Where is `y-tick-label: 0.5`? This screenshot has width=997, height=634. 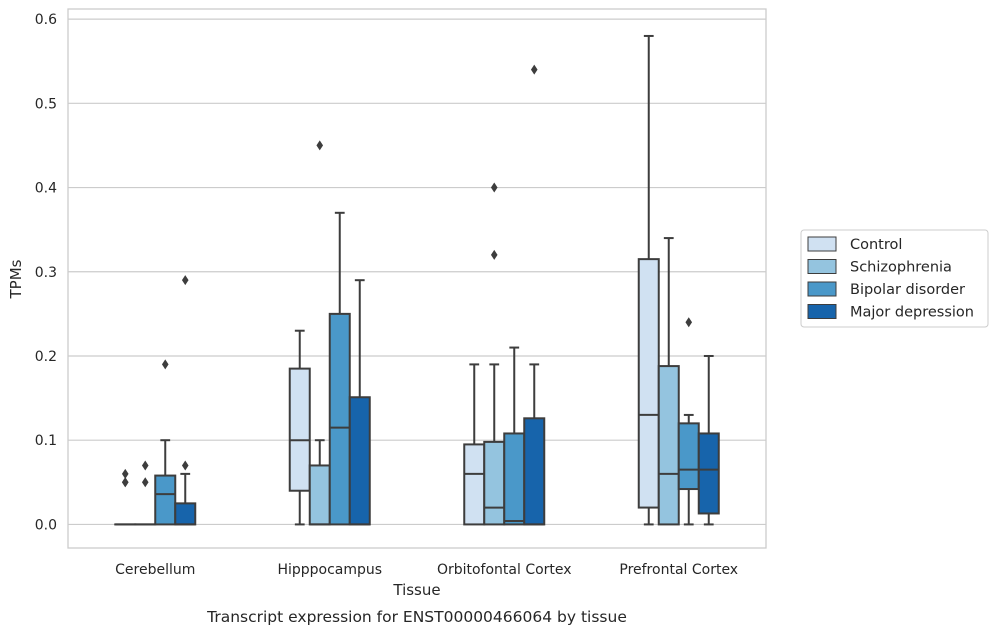 y-tick-label: 0.5 is located at coordinates (46, 104).